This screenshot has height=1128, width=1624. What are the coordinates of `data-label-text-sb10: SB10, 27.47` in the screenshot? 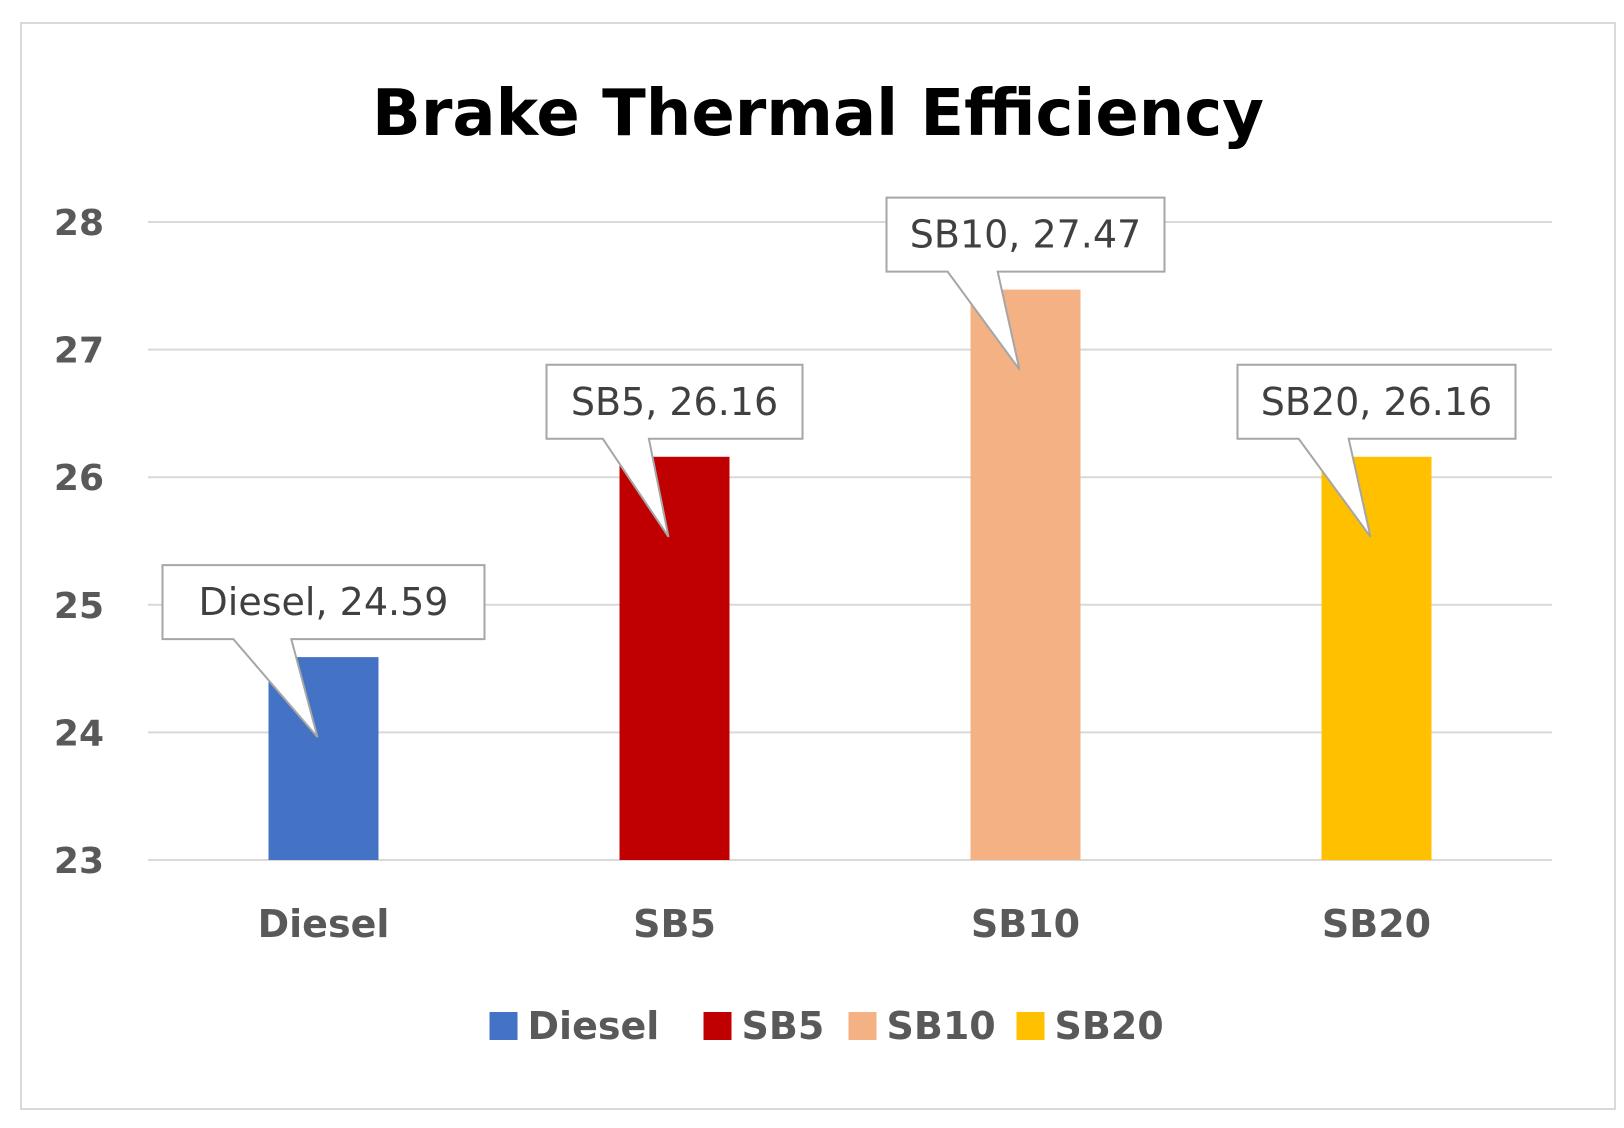 It's located at (1026, 235).